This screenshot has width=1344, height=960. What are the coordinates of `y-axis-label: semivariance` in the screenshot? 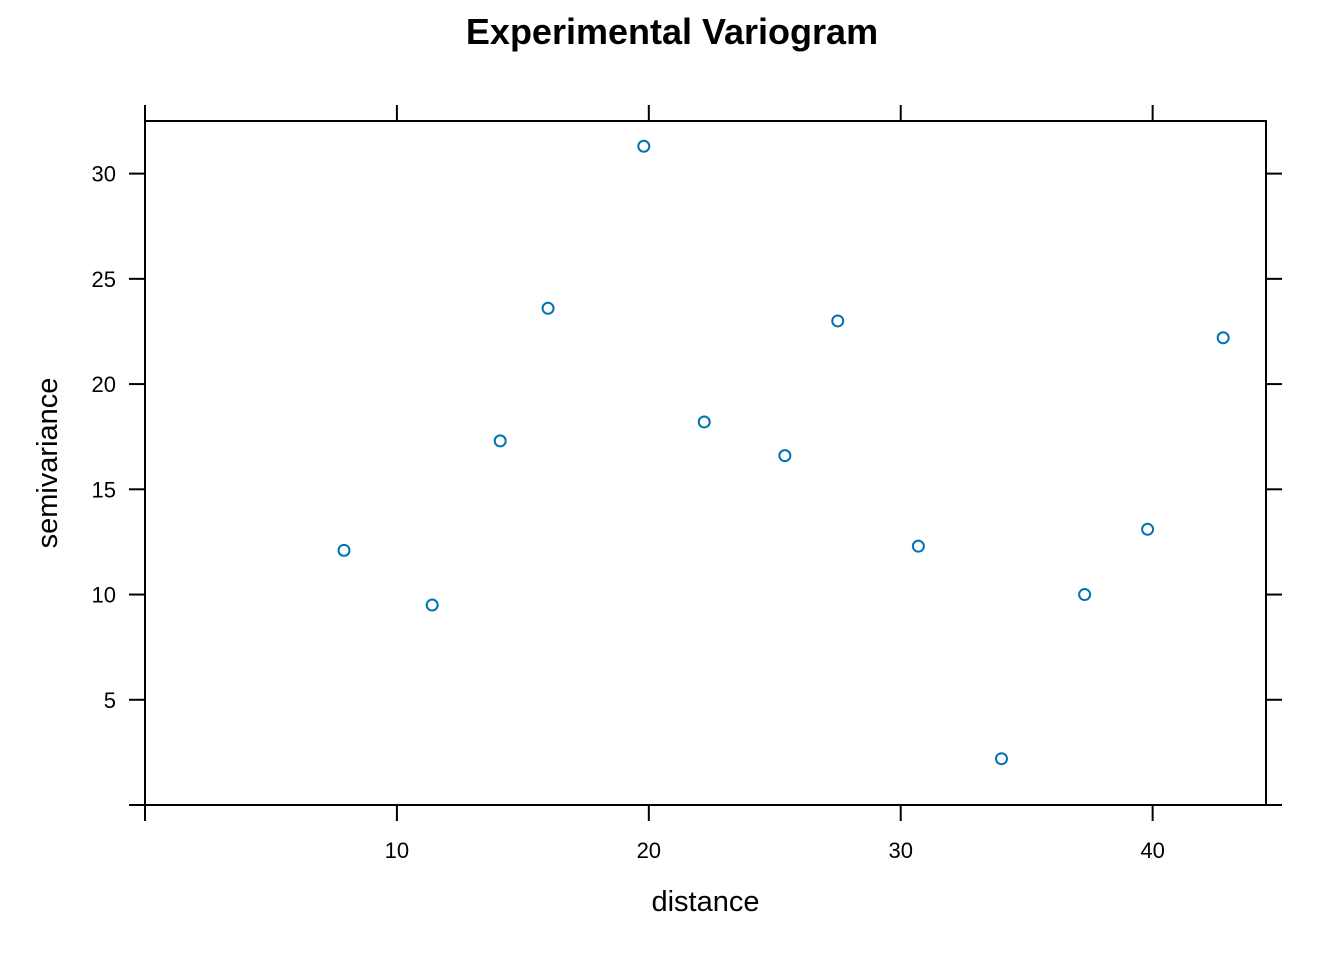 It's located at (48, 463).